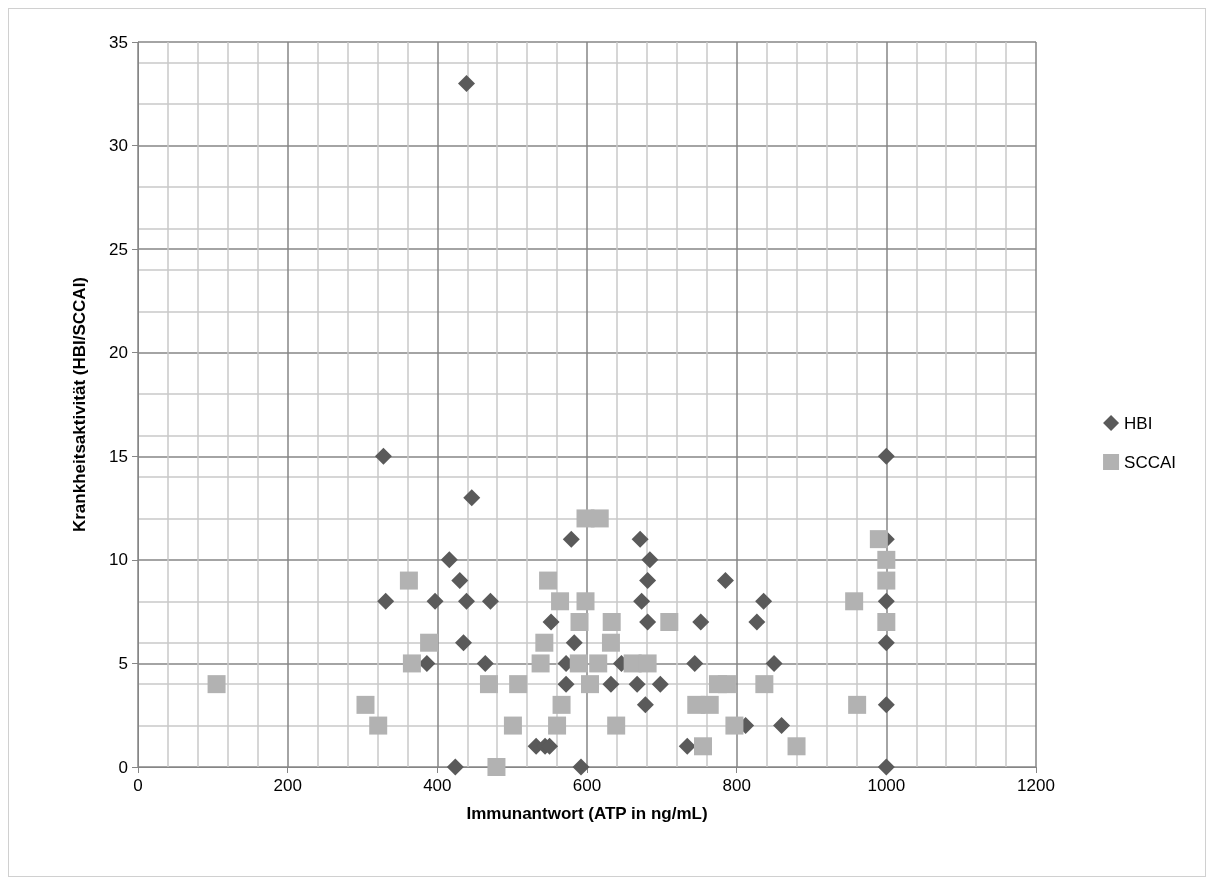 The image size is (1214, 885). Describe the element at coordinates (118, 560) in the screenshot. I see `y-tick-label: 10` at that location.